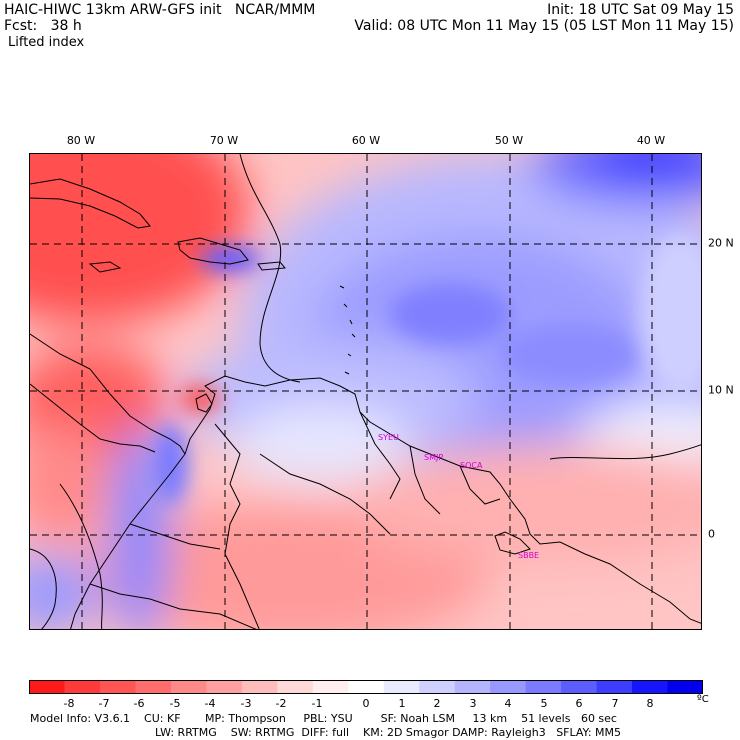 The image size is (740, 740). Describe the element at coordinates (69, 703) in the screenshot. I see `legend-label: -8` at that location.